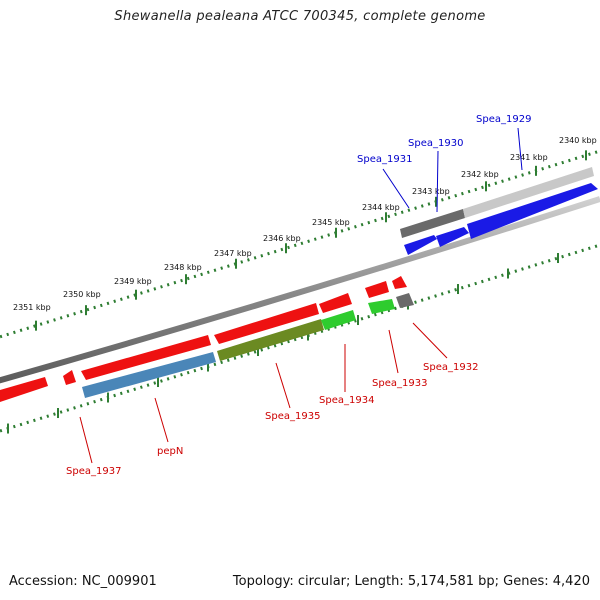  Describe the element at coordinates (170, 451) in the screenshot. I see `gene-label-pepn: pepN` at that location.